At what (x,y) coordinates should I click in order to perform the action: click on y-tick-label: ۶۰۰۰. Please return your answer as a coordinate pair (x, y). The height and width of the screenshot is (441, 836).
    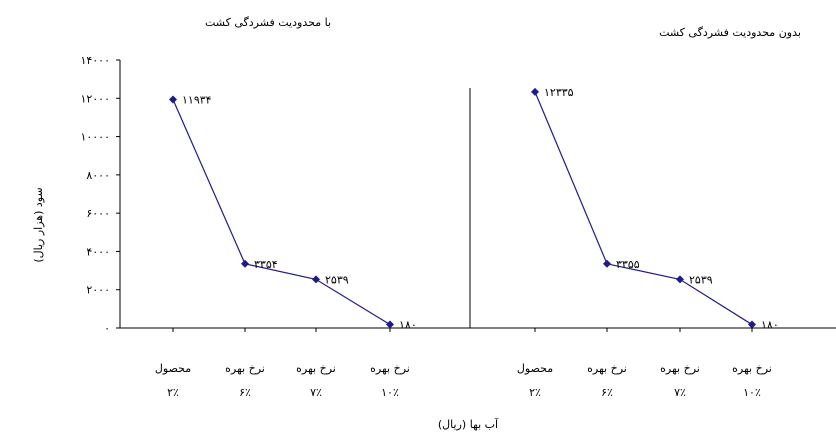
    Looking at the image, I should click on (98, 213).